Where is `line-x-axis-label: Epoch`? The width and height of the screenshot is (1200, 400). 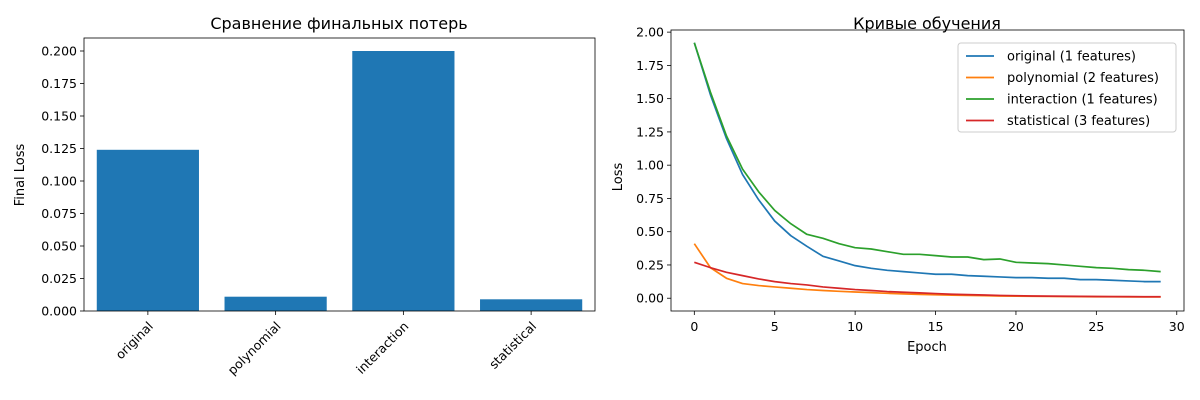 line-x-axis-label: Epoch is located at coordinates (927, 347).